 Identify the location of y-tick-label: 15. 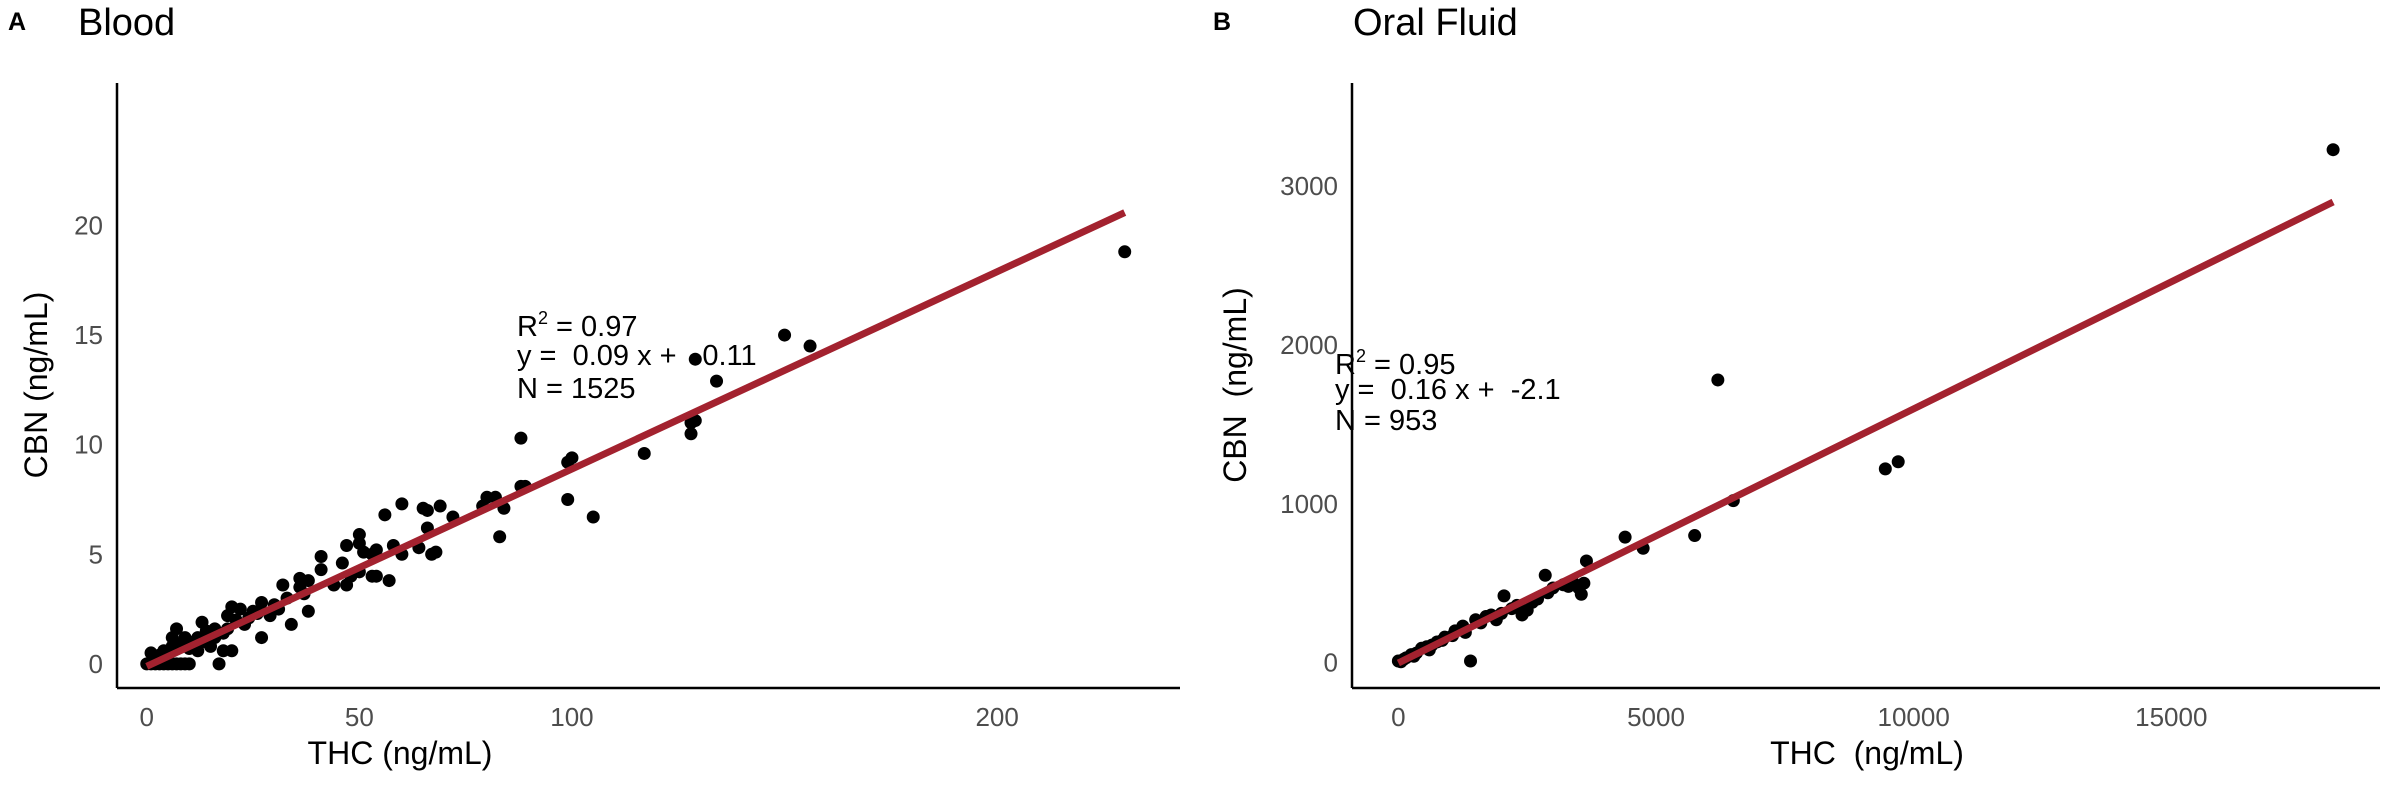
(88, 335).